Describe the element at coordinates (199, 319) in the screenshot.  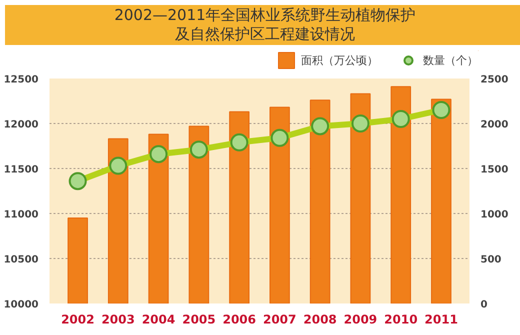
I see `x-tick-label: 2005` at that location.